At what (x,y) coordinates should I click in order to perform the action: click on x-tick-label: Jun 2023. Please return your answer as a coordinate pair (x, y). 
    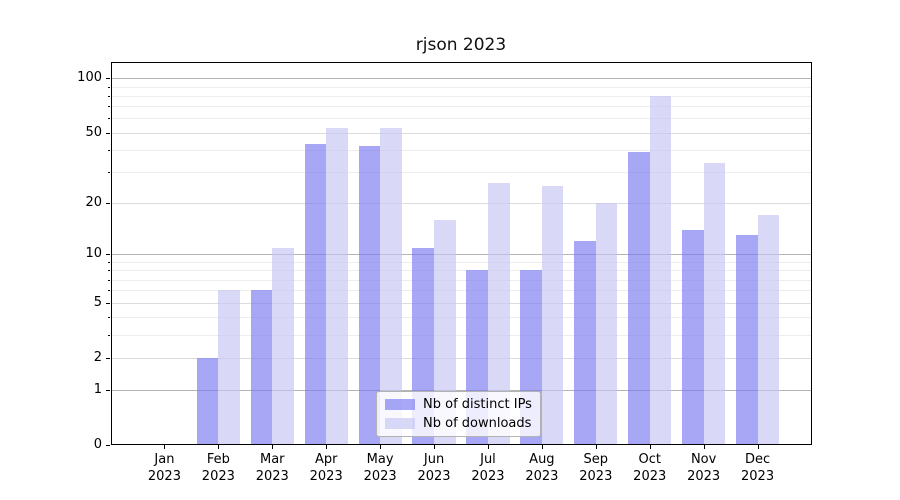
    Looking at the image, I should click on (434, 468).